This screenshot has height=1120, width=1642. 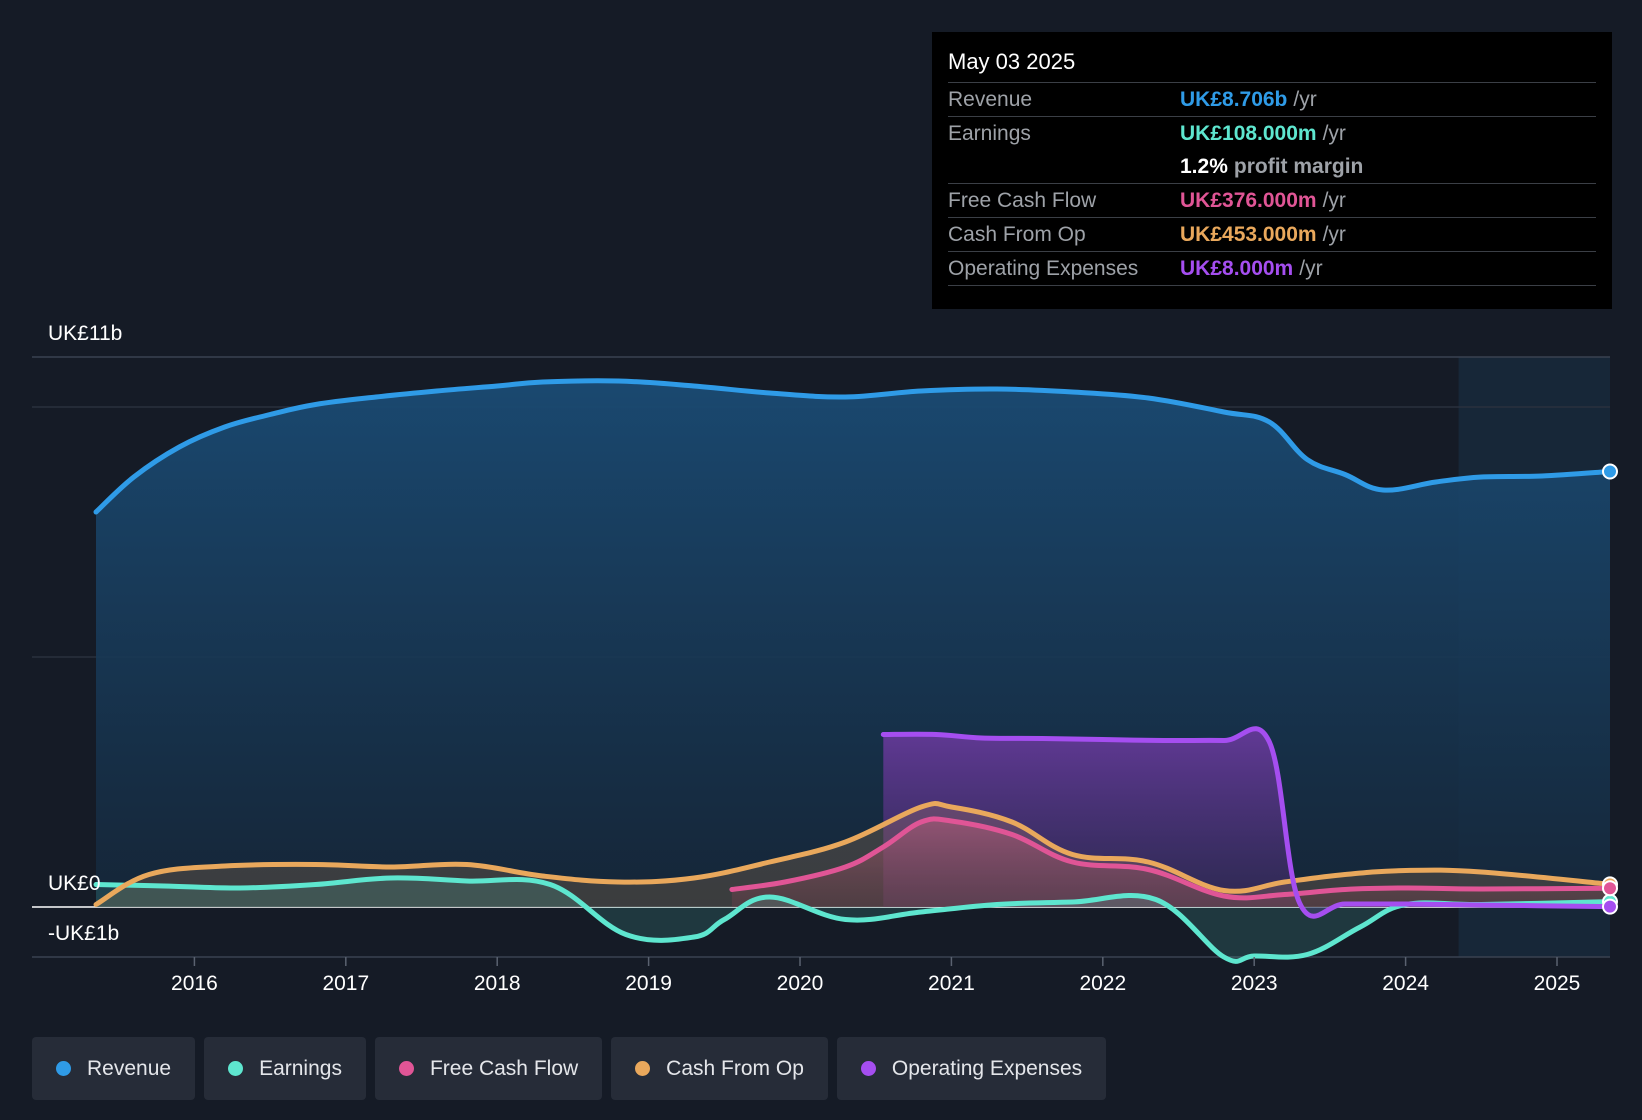 I want to click on tooltip-value: UK£376.000m, so click(x=1248, y=200).